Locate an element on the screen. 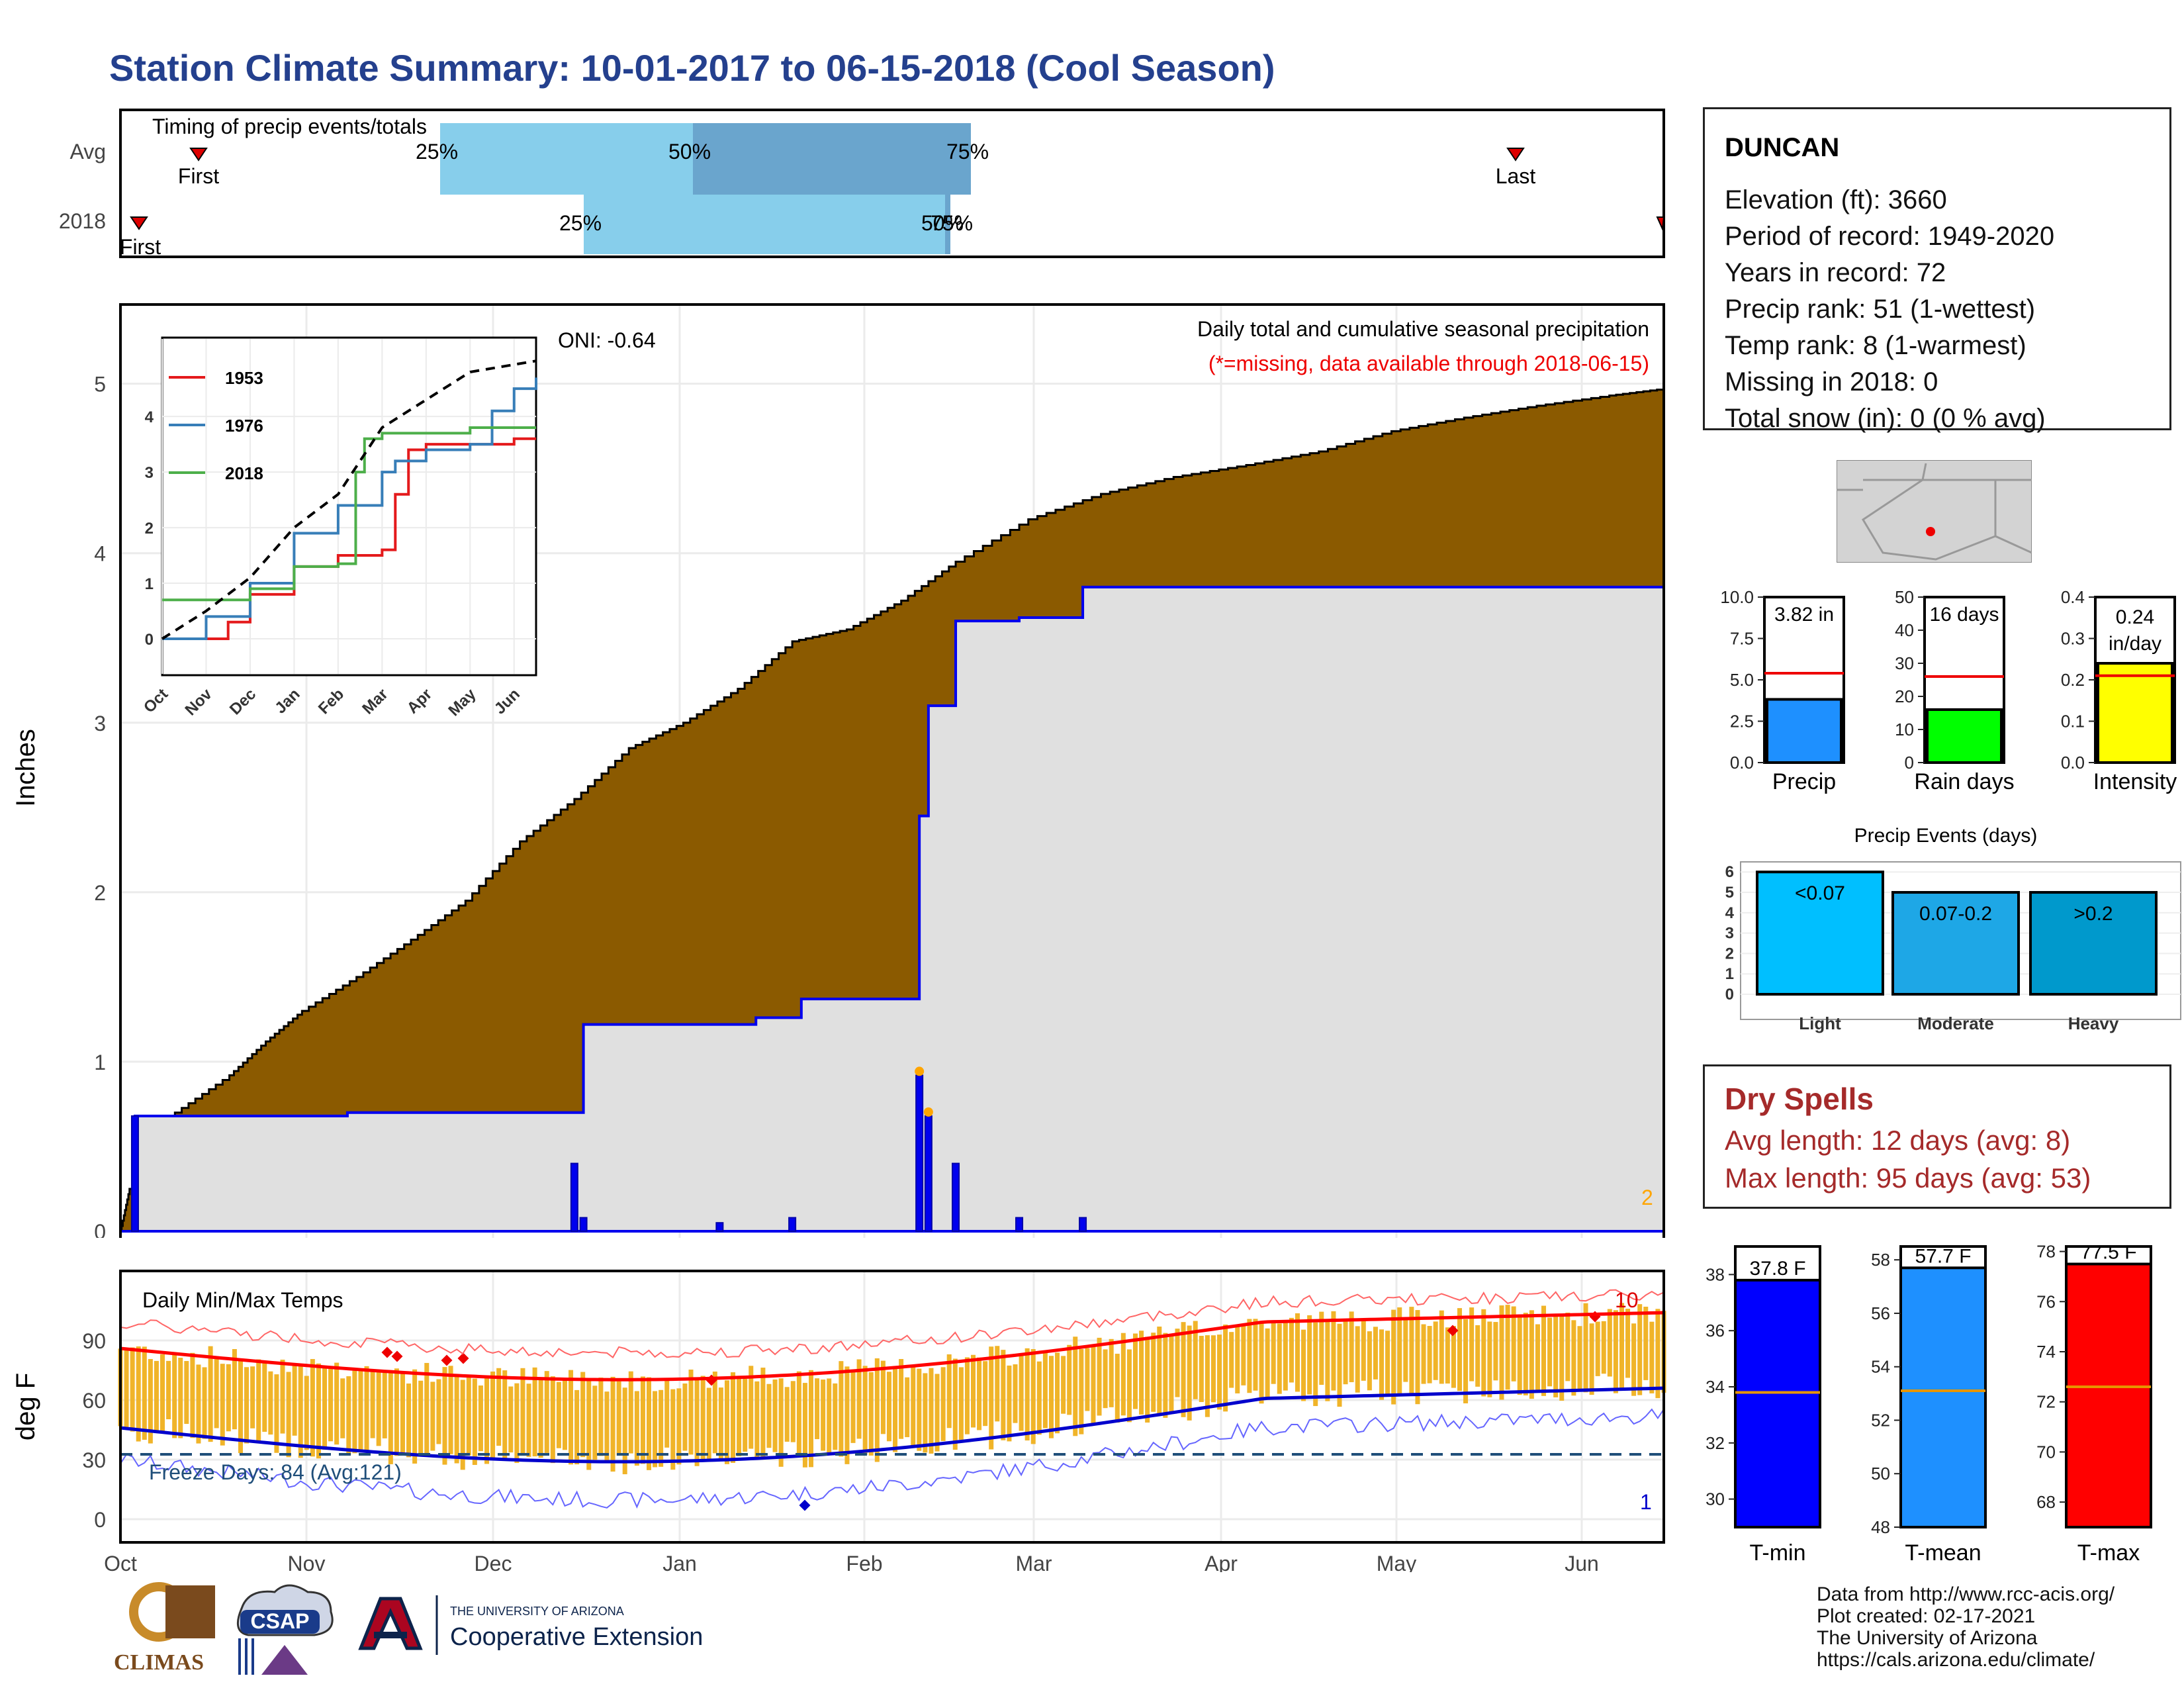 The width and height of the screenshot is (2184, 1688). inset-ytick: 1 is located at coordinates (149, 584).